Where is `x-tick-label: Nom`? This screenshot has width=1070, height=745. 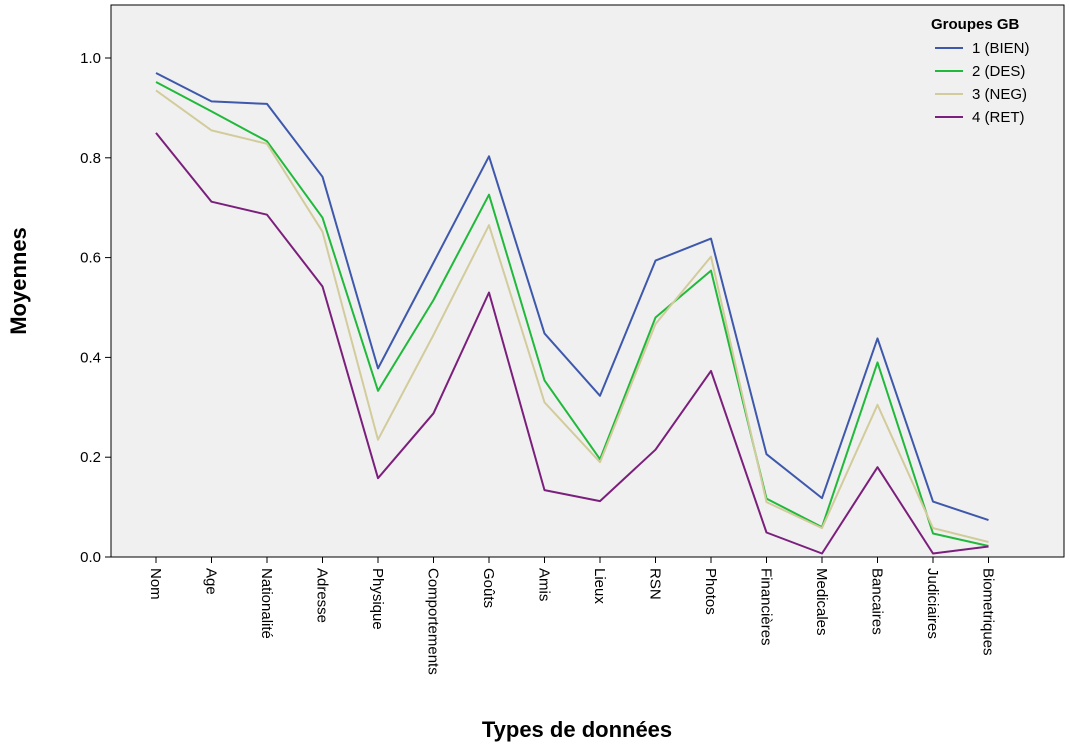 x-tick-label: Nom is located at coordinates (155, 584).